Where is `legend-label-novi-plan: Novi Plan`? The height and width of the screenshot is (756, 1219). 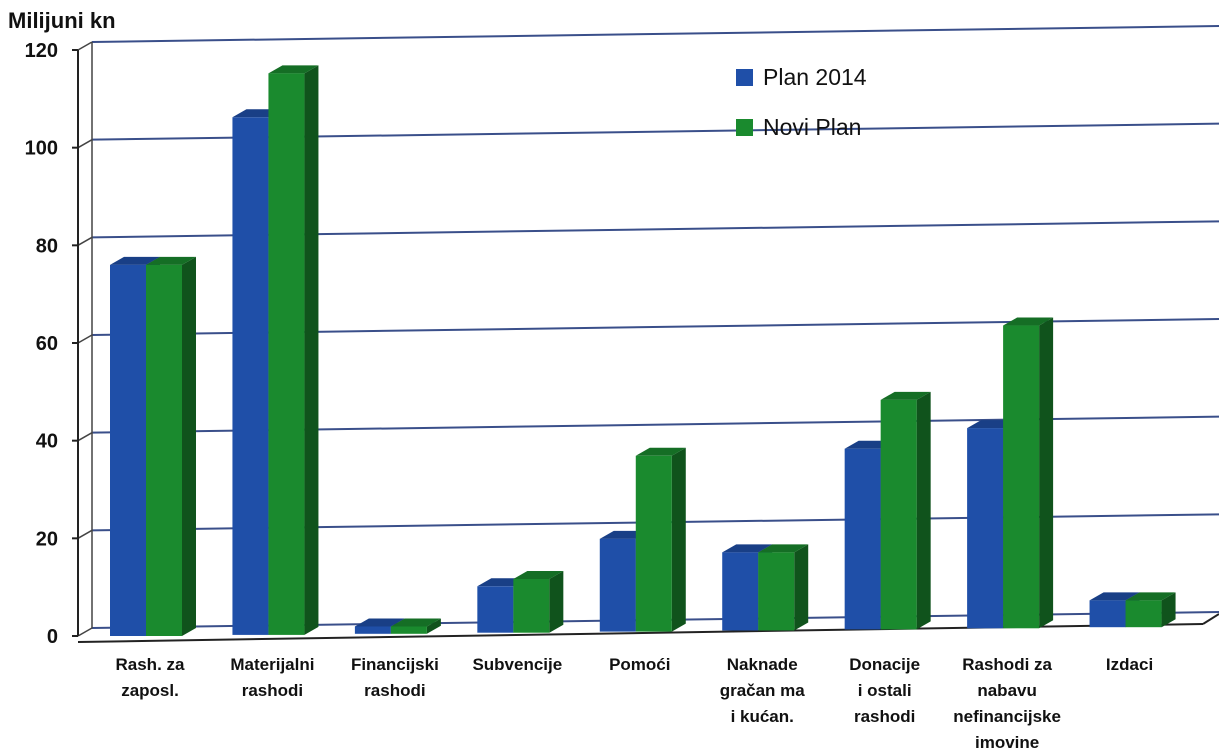
legend-label-novi-plan: Novi Plan is located at coordinates (812, 126).